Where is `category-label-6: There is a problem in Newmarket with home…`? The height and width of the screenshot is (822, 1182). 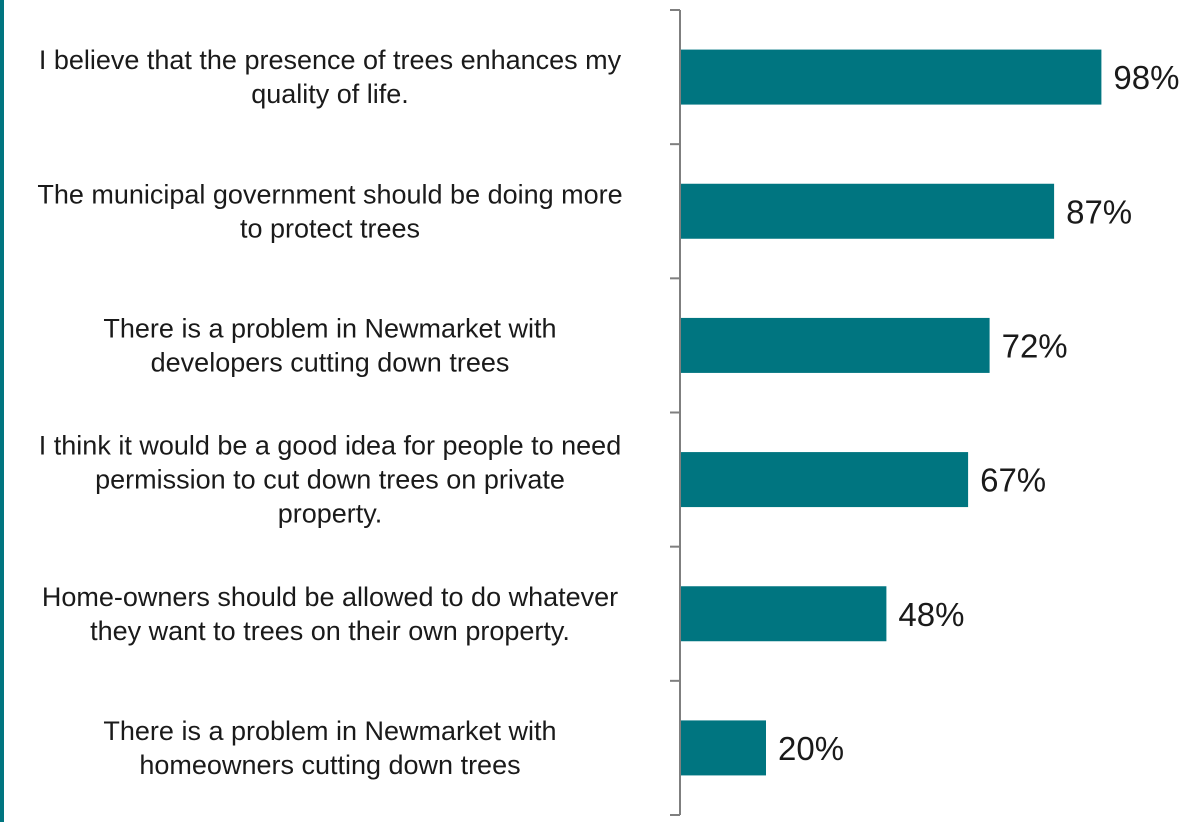
category-label-6: There is a problem in Newmarket with home… is located at coordinates (329, 748).